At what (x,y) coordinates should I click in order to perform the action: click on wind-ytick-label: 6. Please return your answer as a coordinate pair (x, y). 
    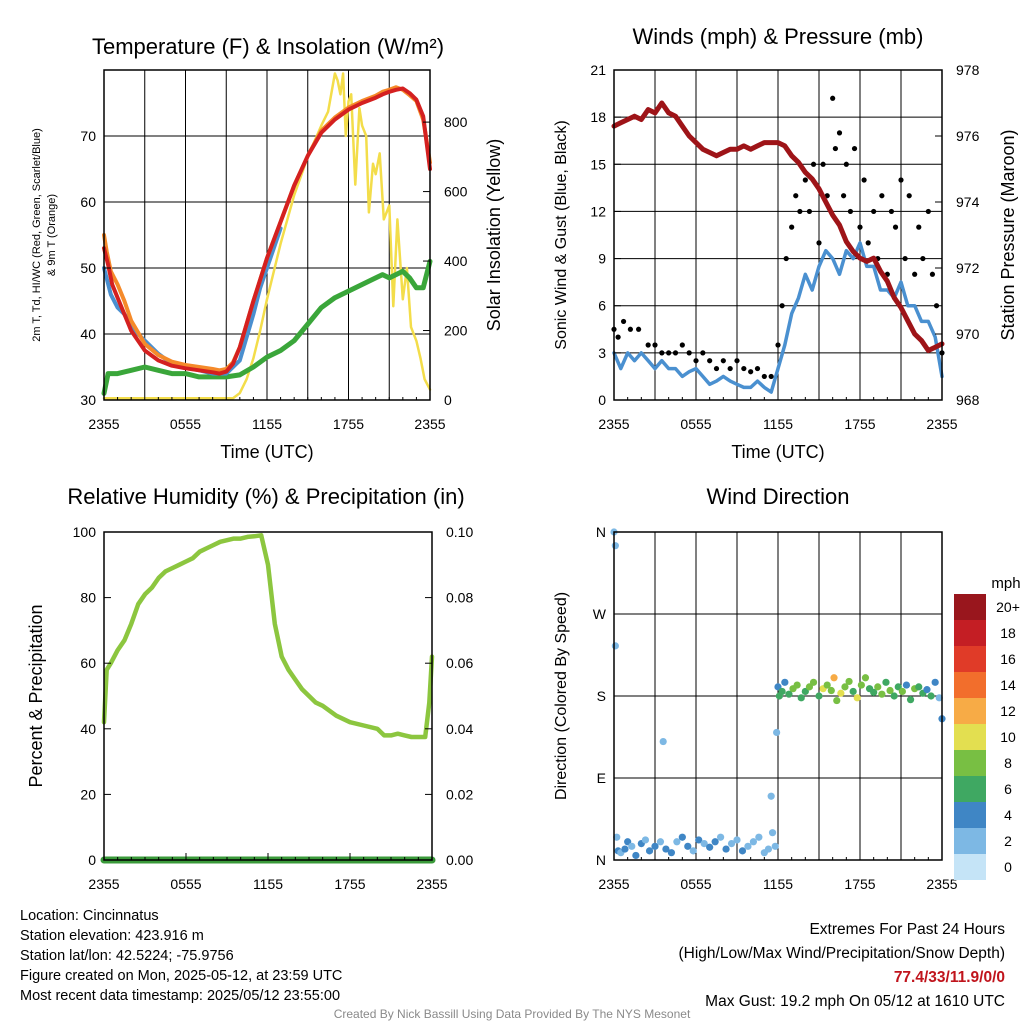
    Looking at the image, I should click on (602, 306).